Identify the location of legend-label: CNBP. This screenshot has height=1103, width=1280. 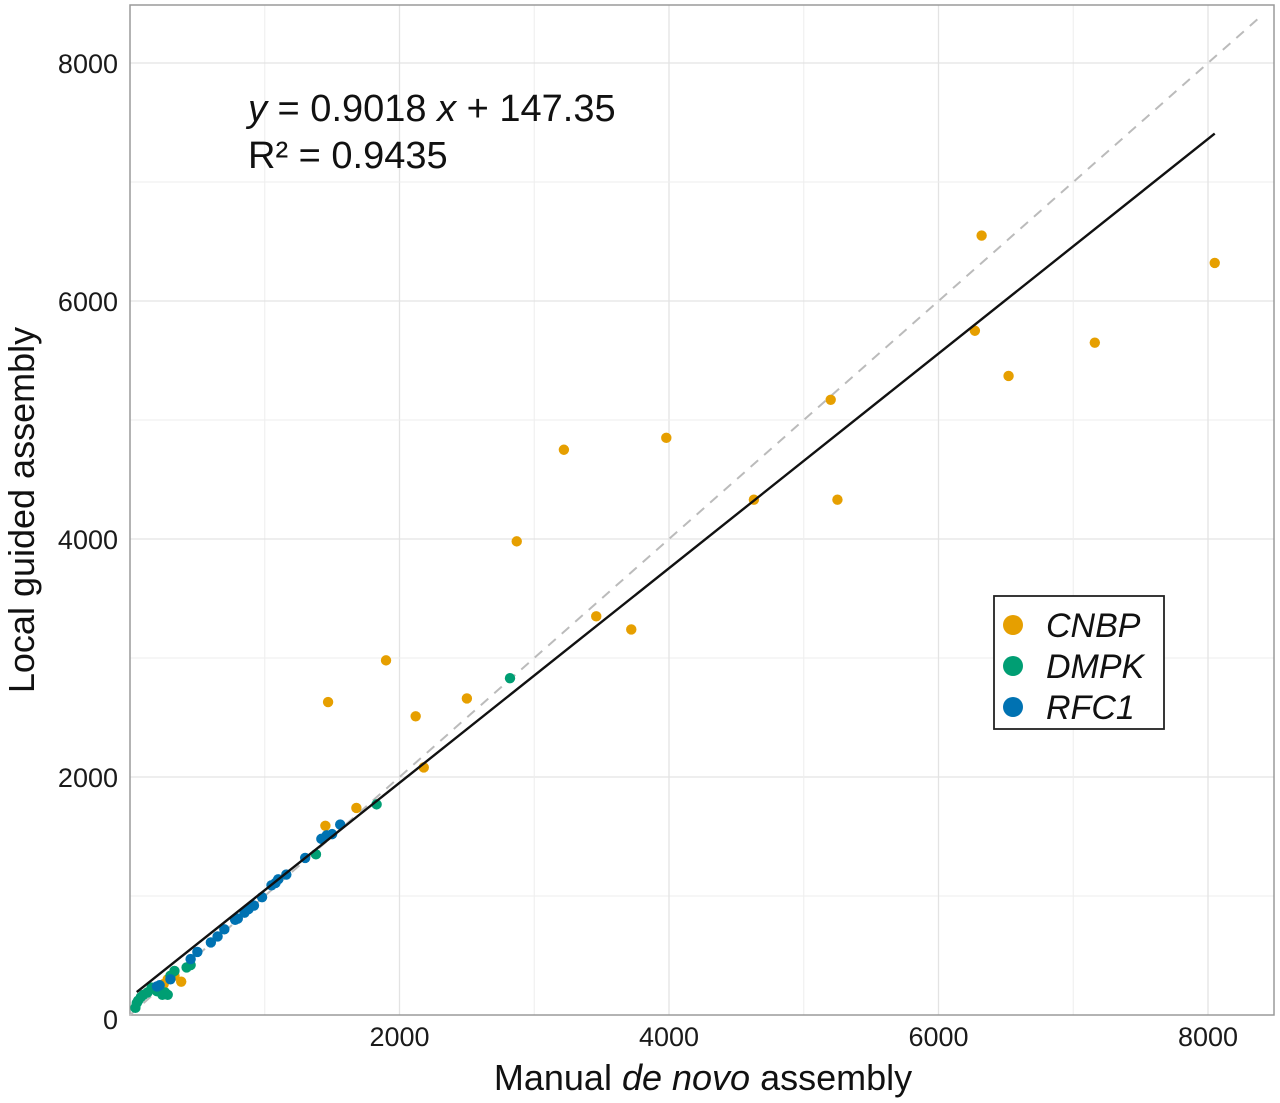
(1093, 626).